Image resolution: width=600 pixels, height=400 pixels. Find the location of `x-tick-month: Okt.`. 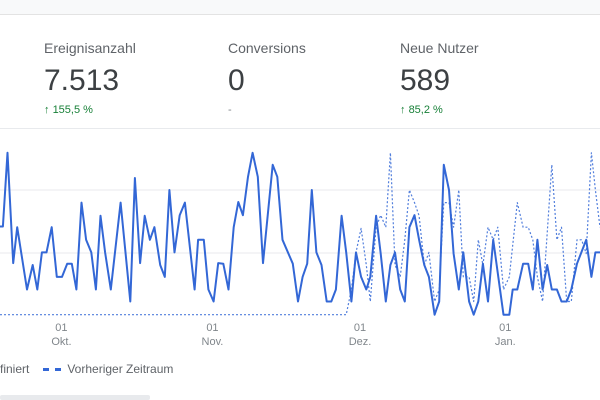

x-tick-month: Okt. is located at coordinates (61, 342).